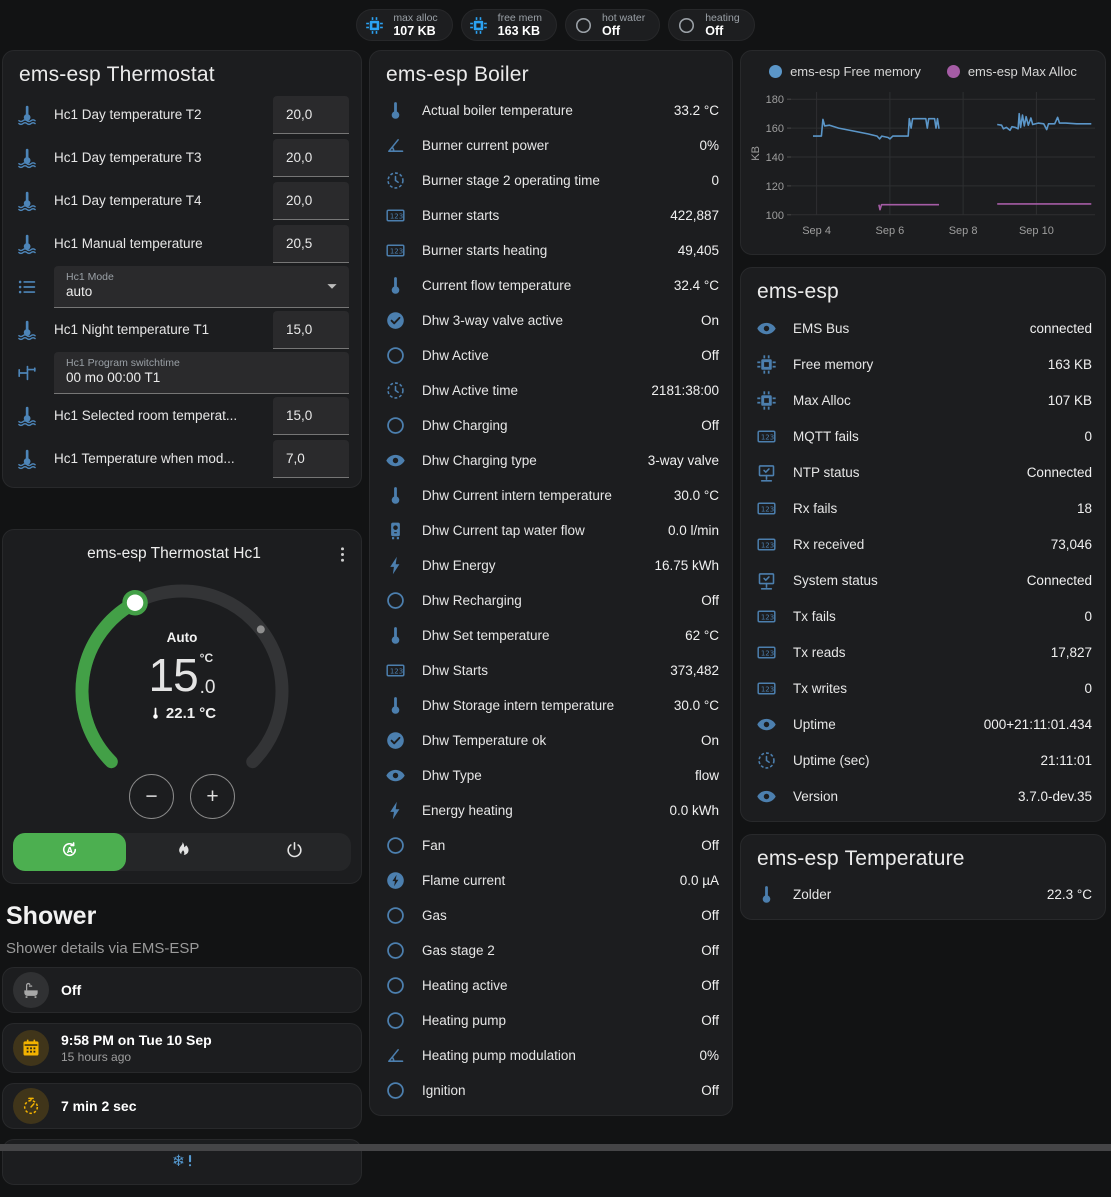  What do you see at coordinates (551, 250) in the screenshot?
I see `entity-row-burner-starts-heating: 123 Burner starts heating 49,405` at bounding box center [551, 250].